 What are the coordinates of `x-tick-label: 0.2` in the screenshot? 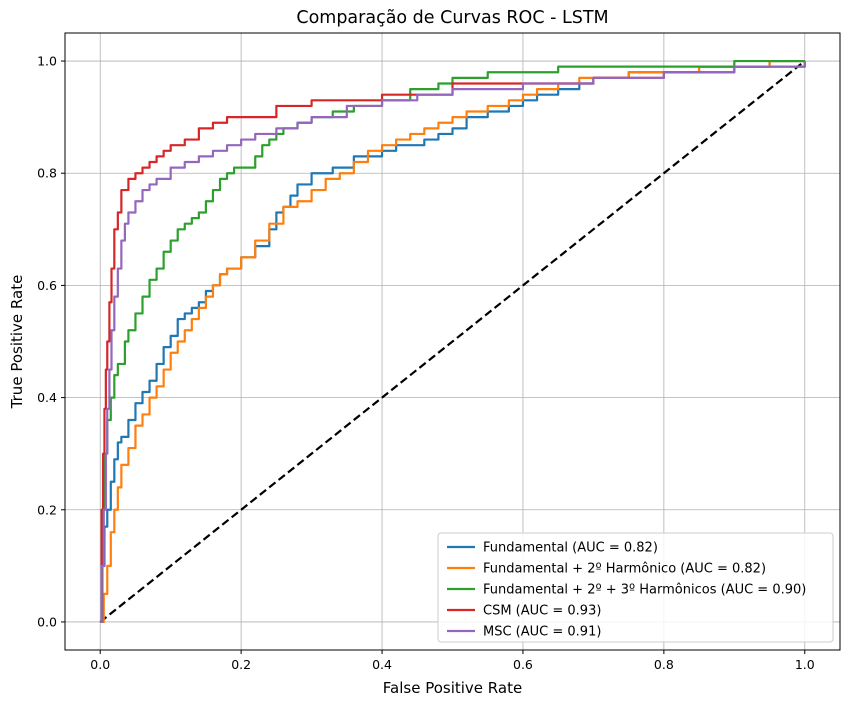 It's located at (241, 664).